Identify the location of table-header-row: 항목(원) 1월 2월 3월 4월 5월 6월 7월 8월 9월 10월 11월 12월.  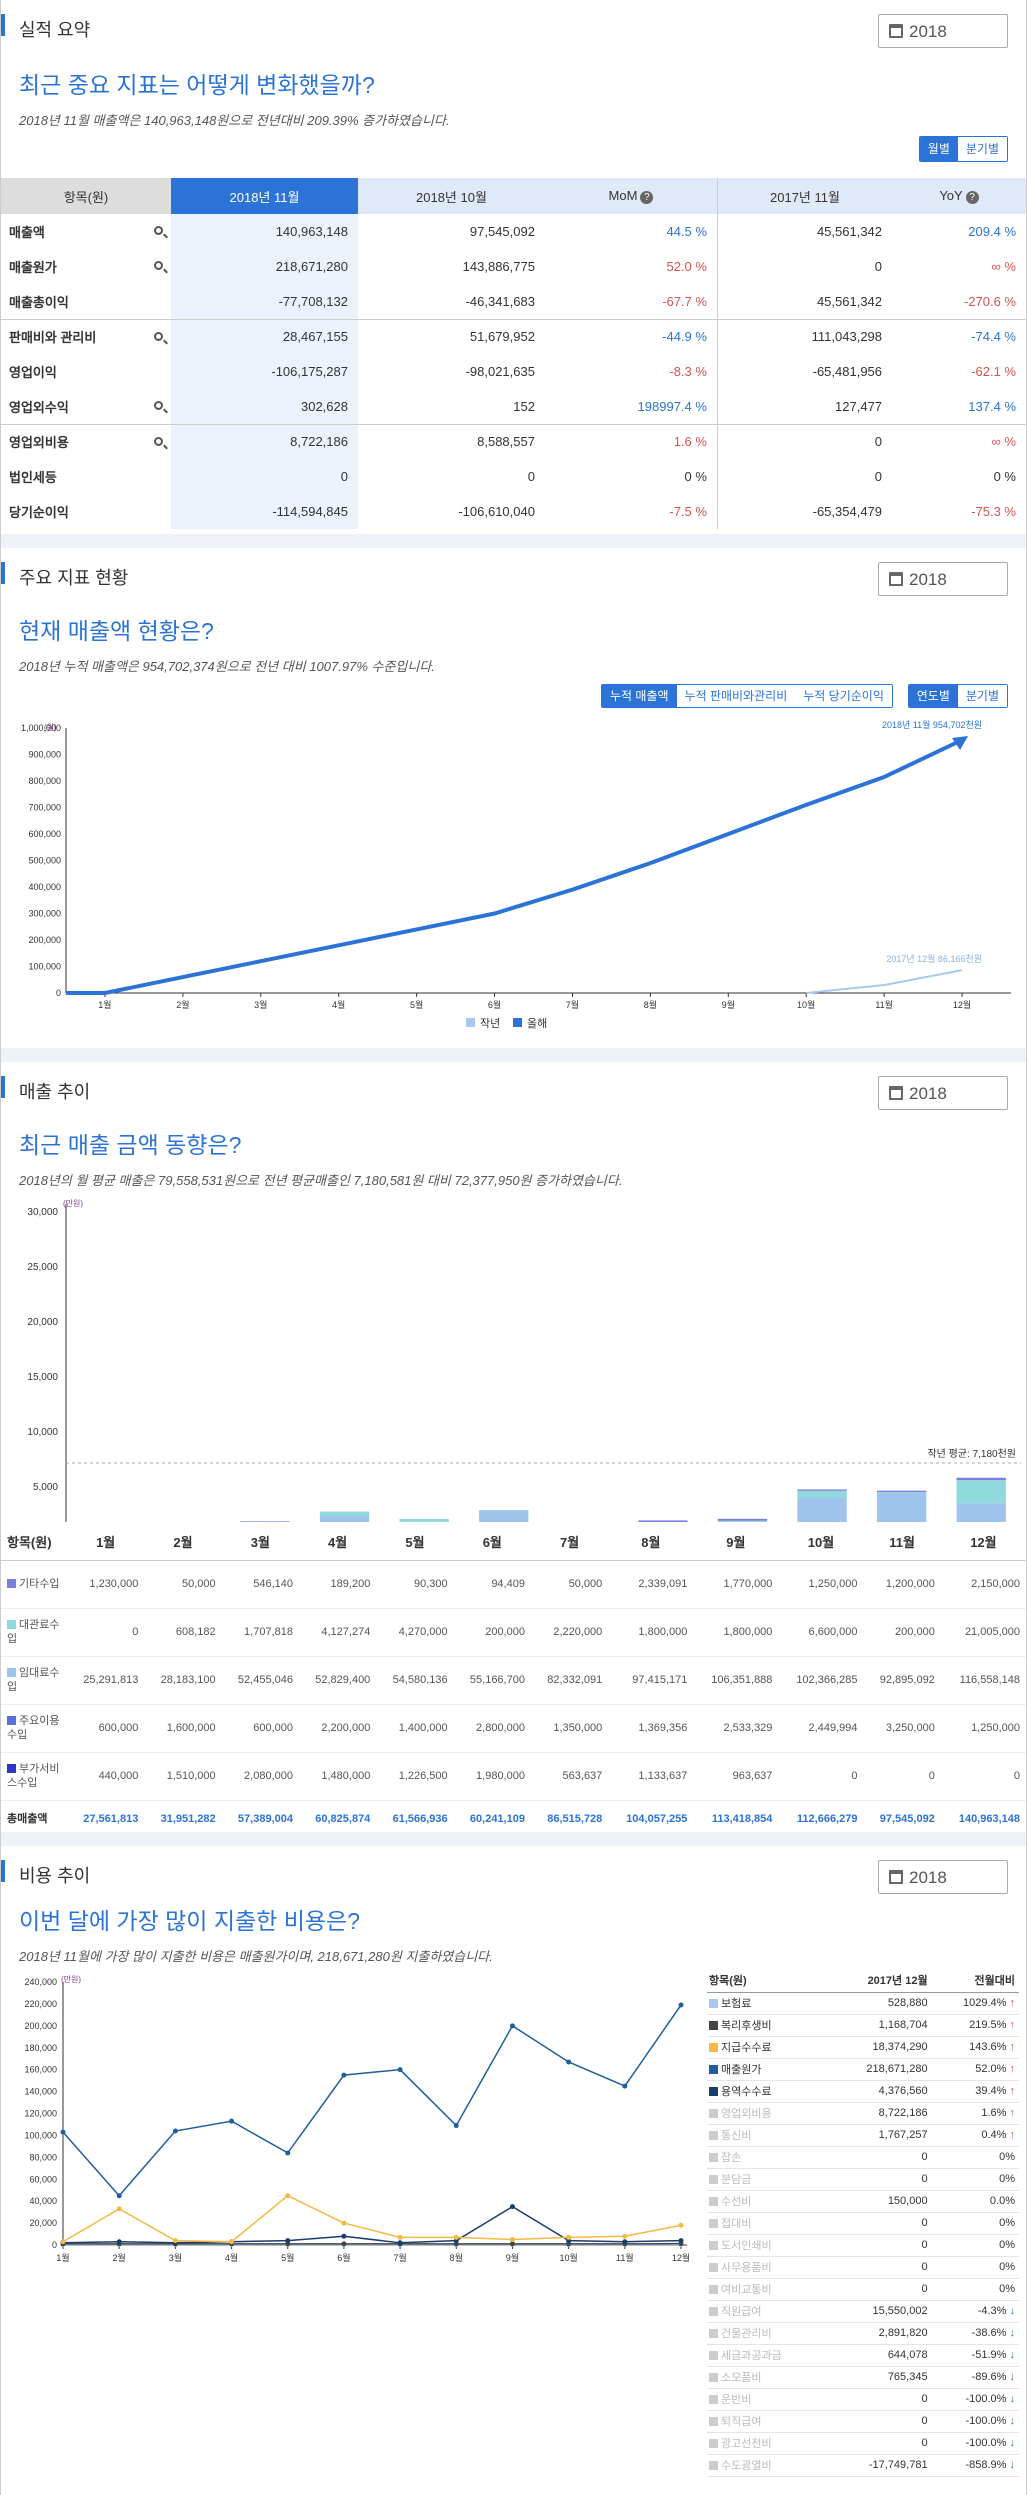
(513, 1542).